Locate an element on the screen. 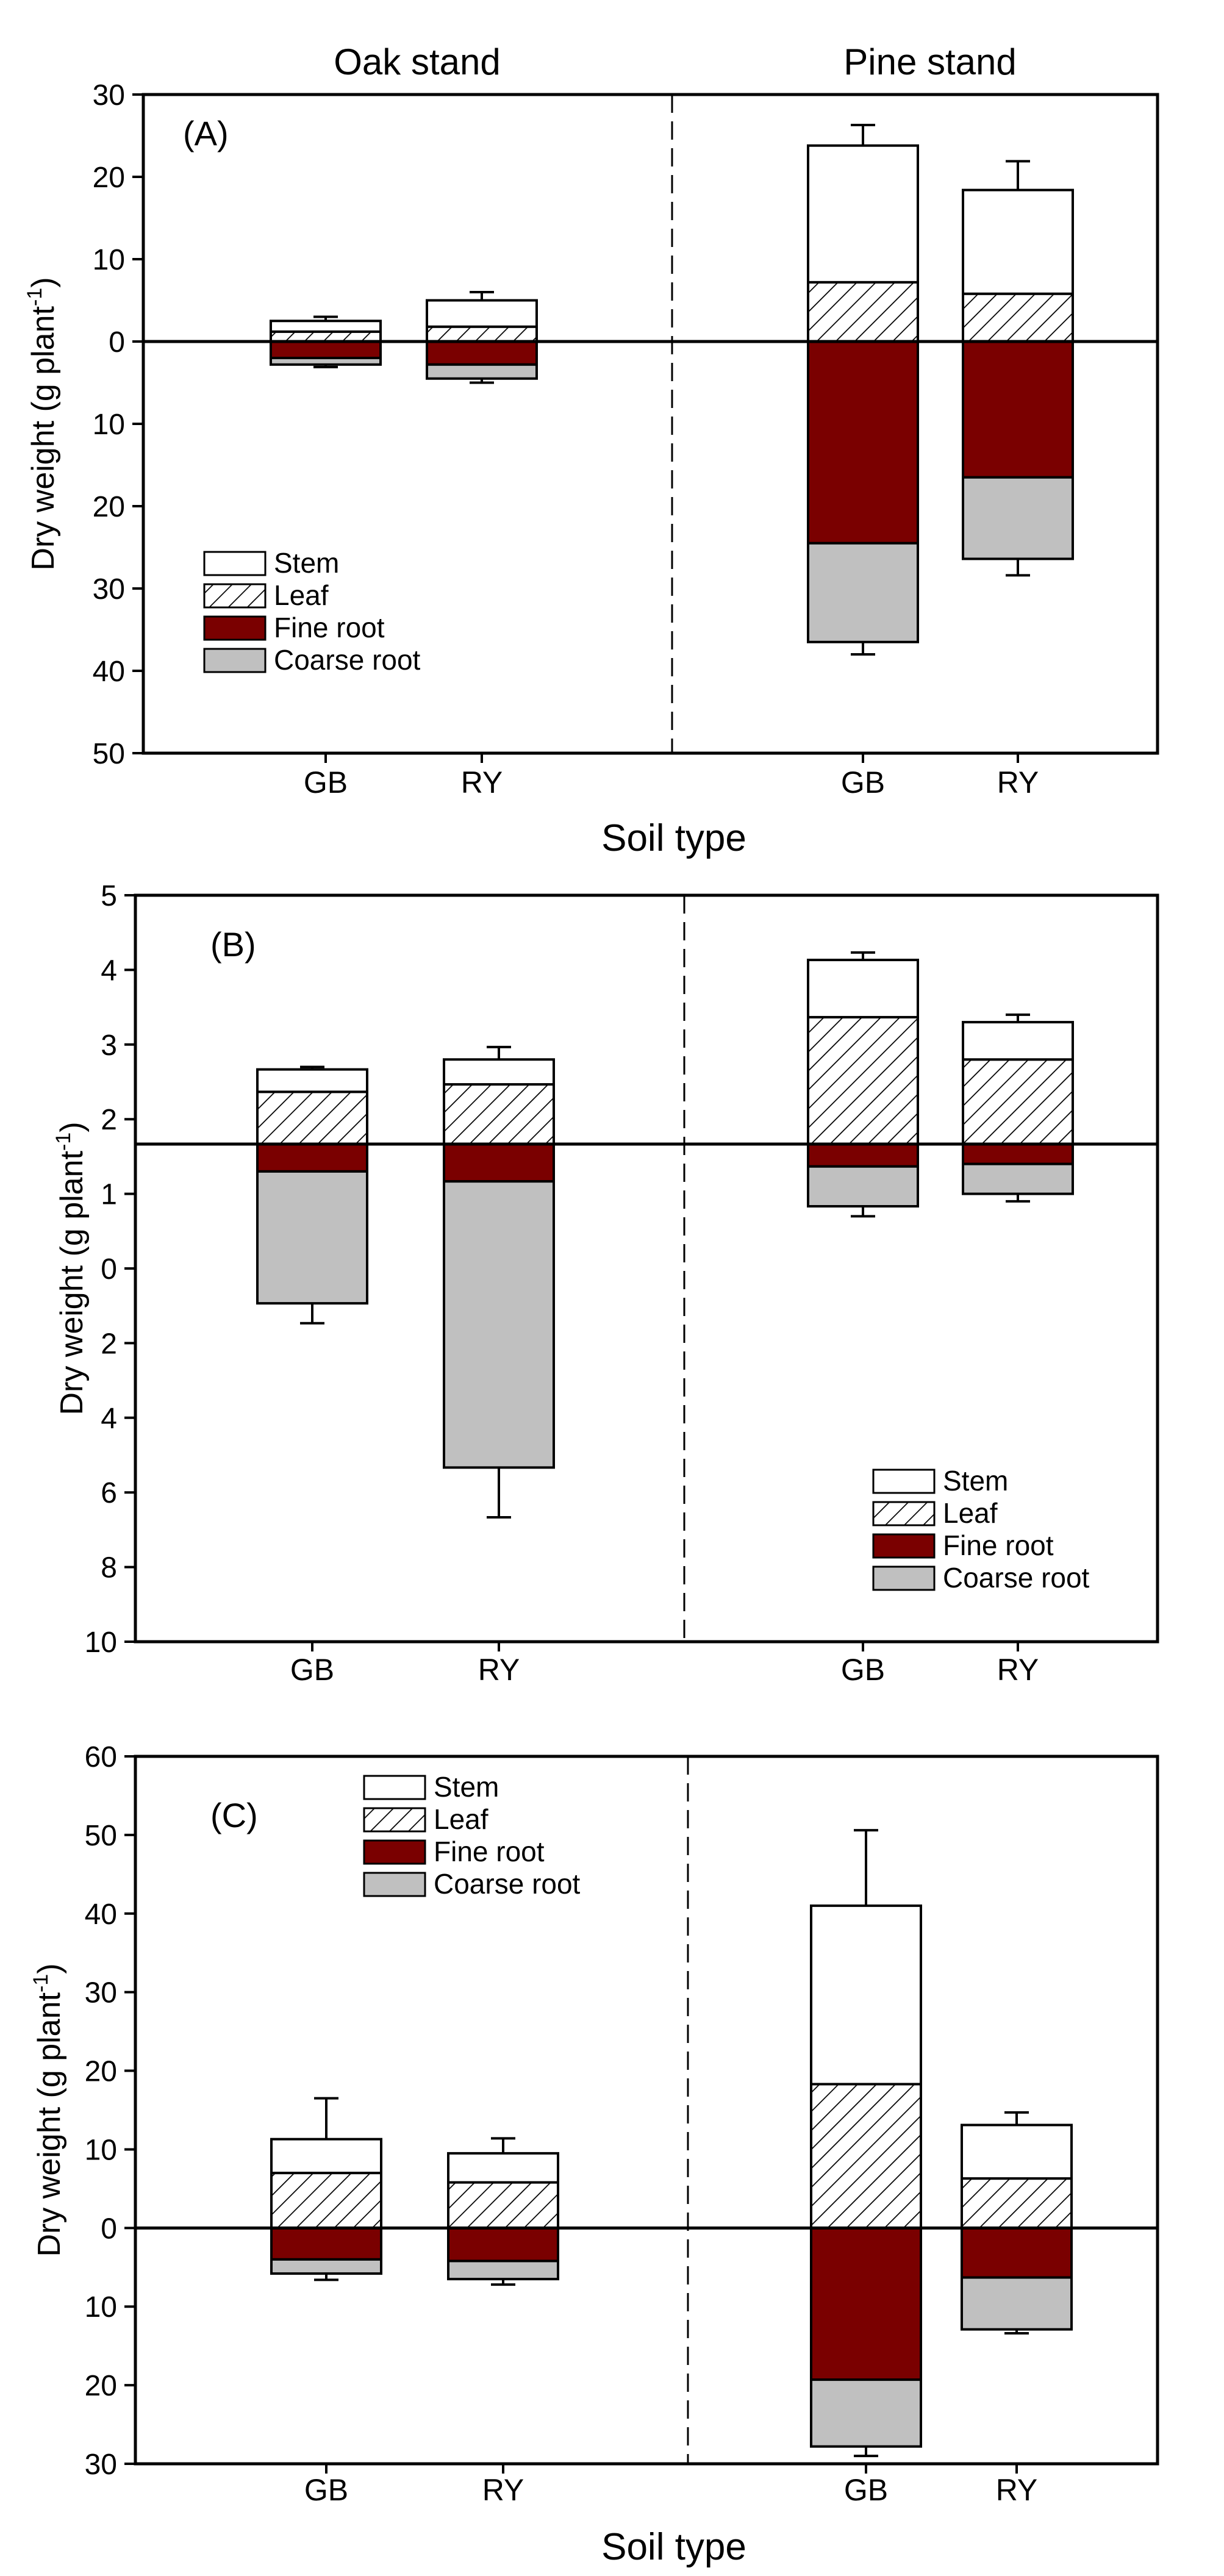 Image resolution: width=1224 pixels, height=2576 pixels. panel-label-a: (A) is located at coordinates (206, 133).